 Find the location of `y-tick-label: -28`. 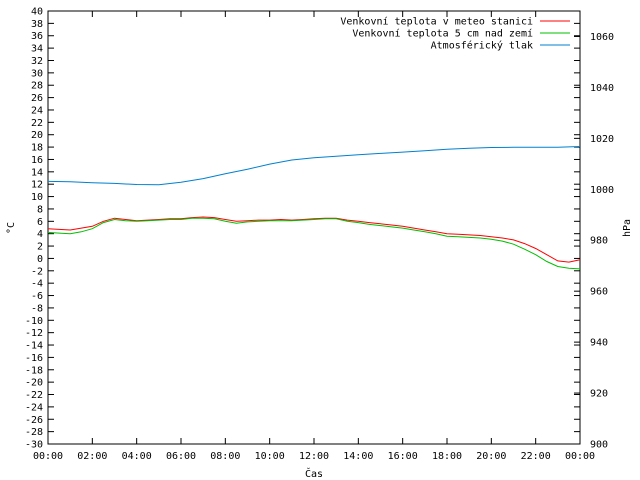

y-tick-label: -28 is located at coordinates (34, 432).